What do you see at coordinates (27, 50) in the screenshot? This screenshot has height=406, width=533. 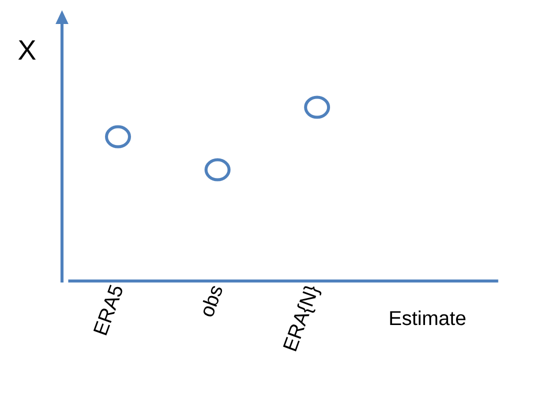 I see `y-axis-title: X` at bounding box center [27, 50].